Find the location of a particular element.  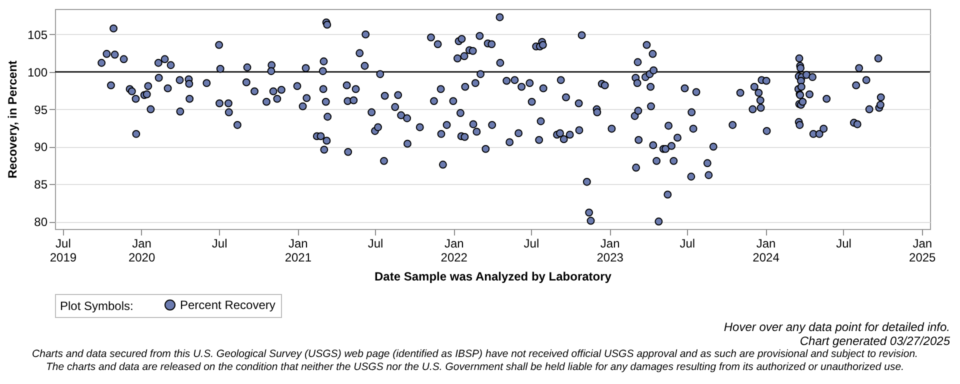

y-tick-label: 85 is located at coordinates (41, 185).